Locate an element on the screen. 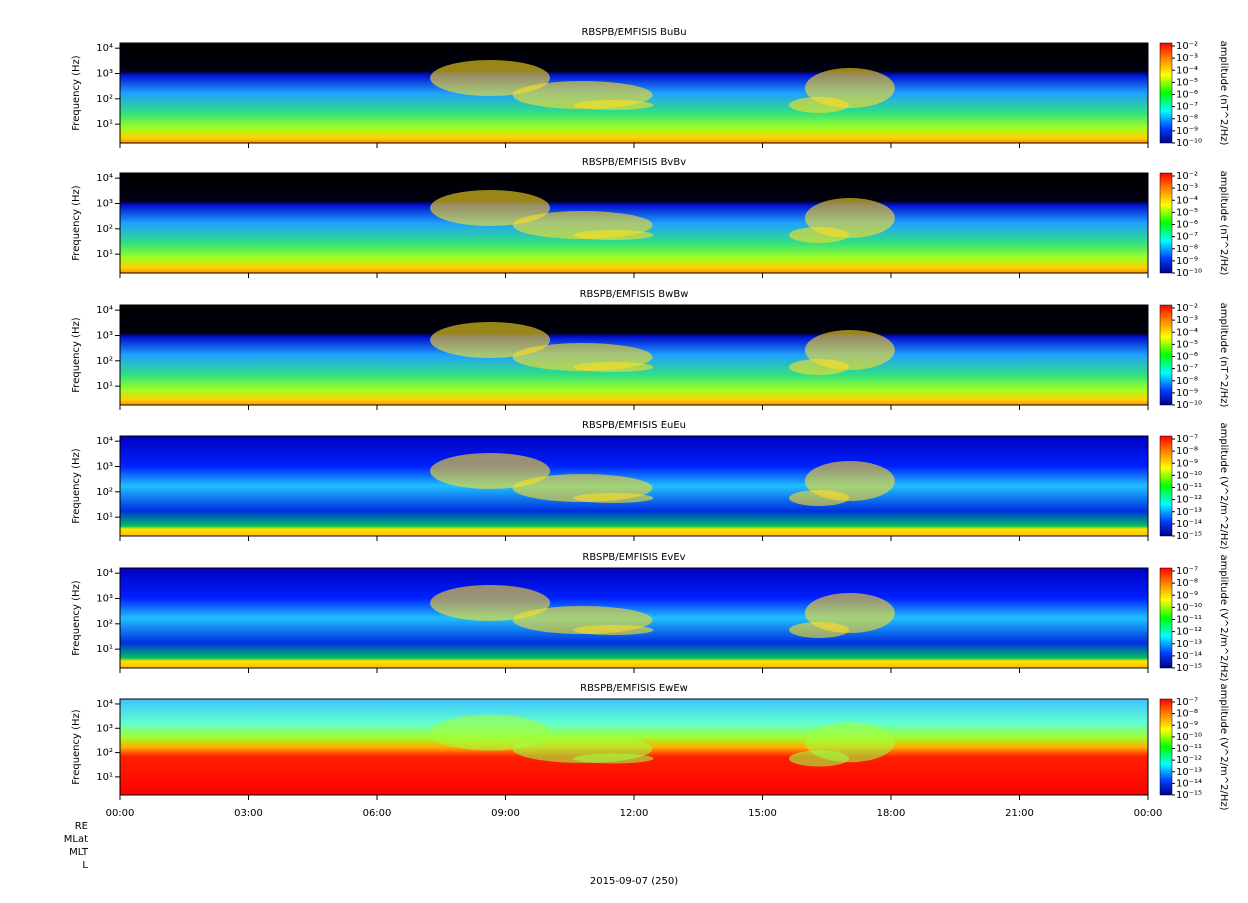 This screenshot has width=1248, height=903. ephemeris-label: L is located at coordinates (85, 865).